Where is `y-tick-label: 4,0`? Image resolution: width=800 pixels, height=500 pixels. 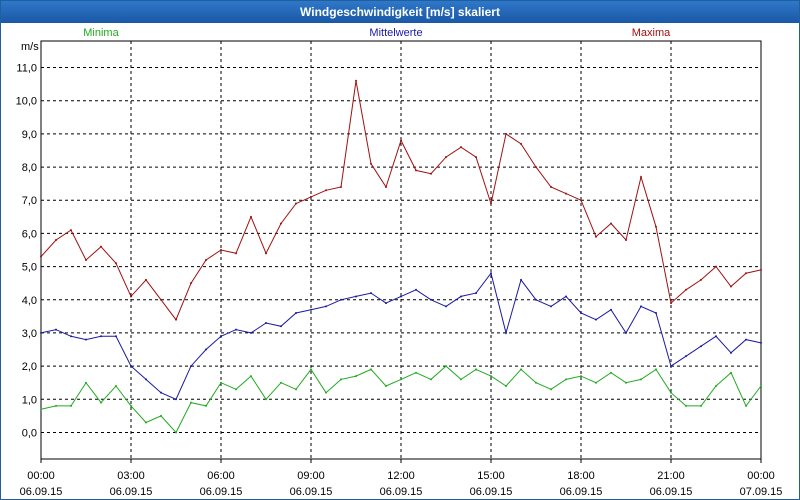
y-tick-label: 4,0 is located at coordinates (29, 301).